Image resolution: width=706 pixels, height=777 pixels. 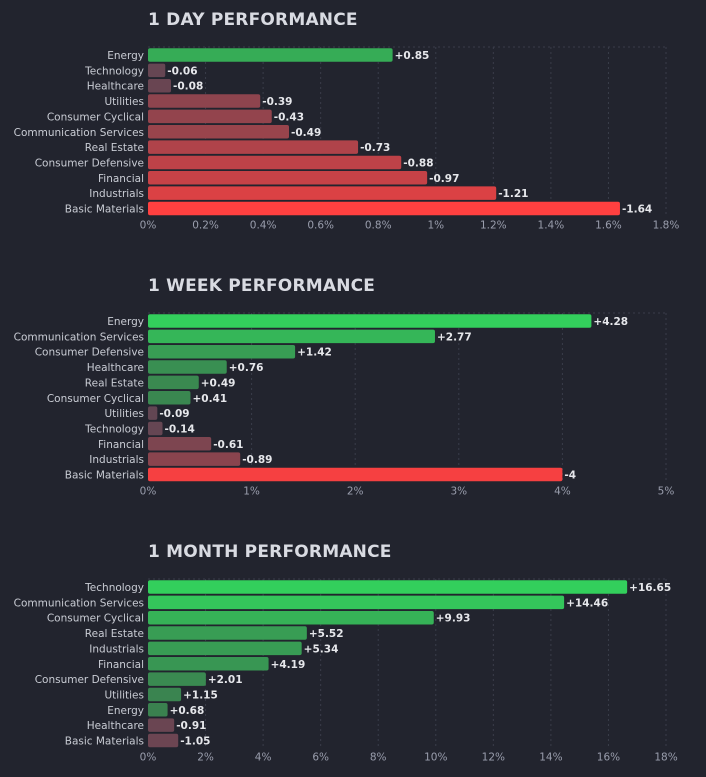 What do you see at coordinates (125, 322) in the screenshot?
I see `week-category-label: Energy` at bounding box center [125, 322].